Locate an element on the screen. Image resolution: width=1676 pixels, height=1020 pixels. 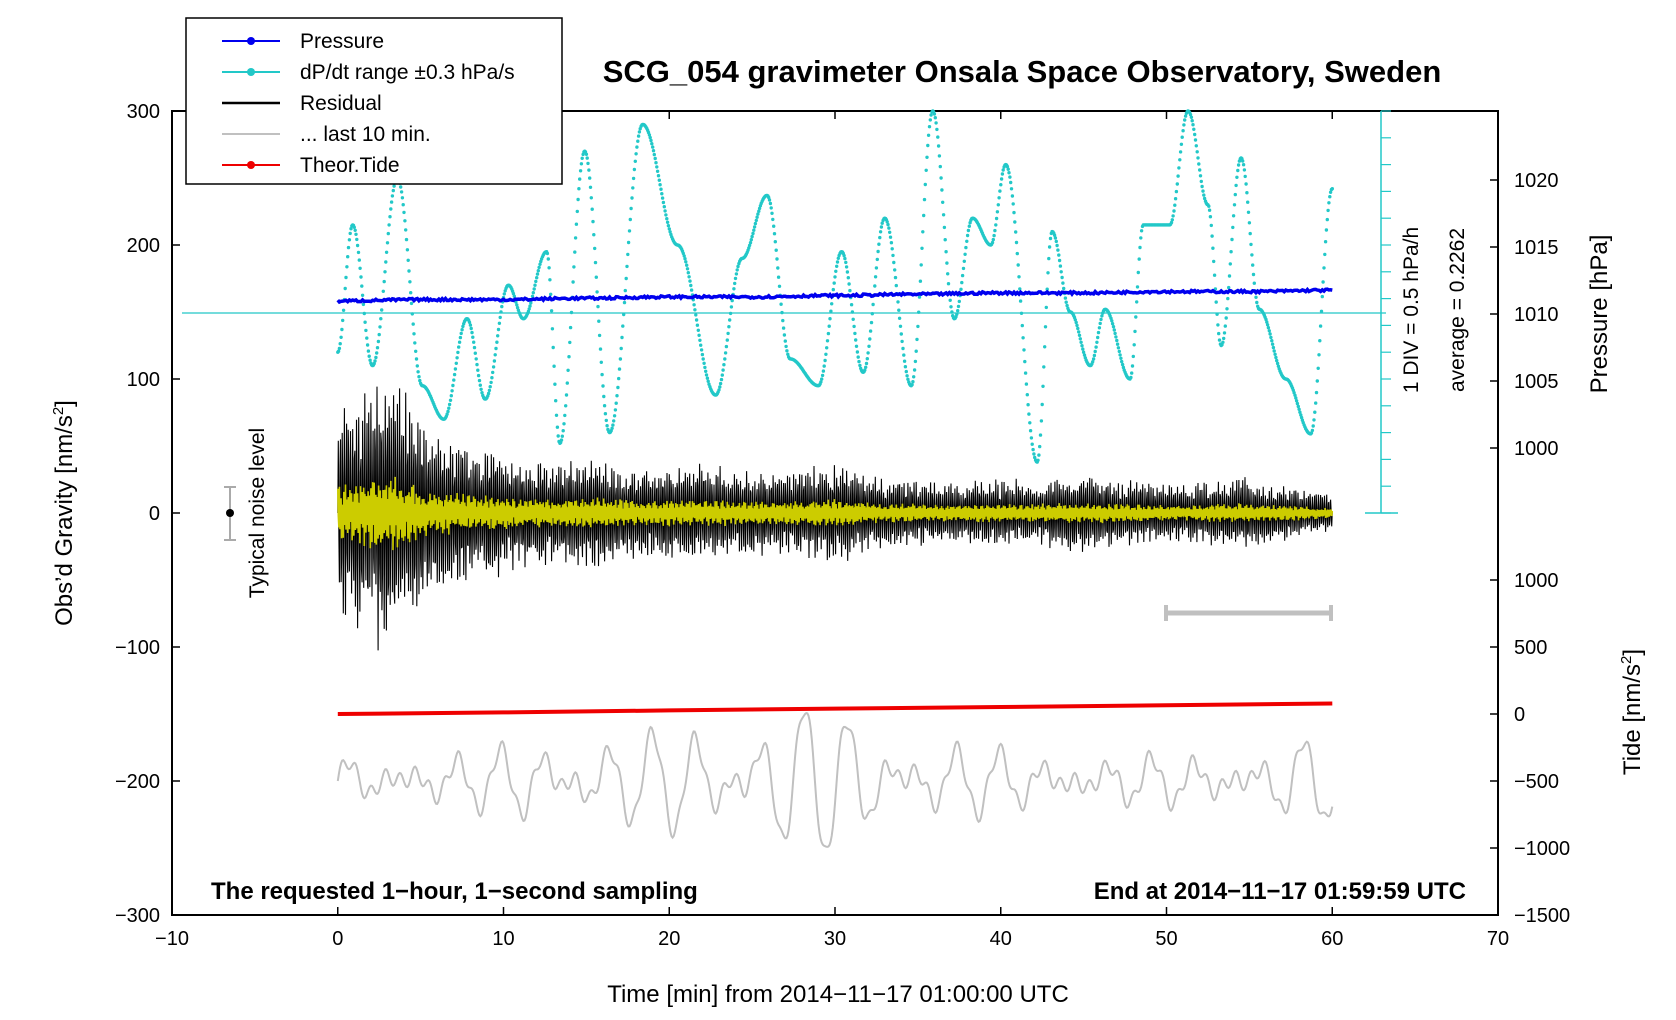
series-last-10-min is located at coordinates (835, 780).